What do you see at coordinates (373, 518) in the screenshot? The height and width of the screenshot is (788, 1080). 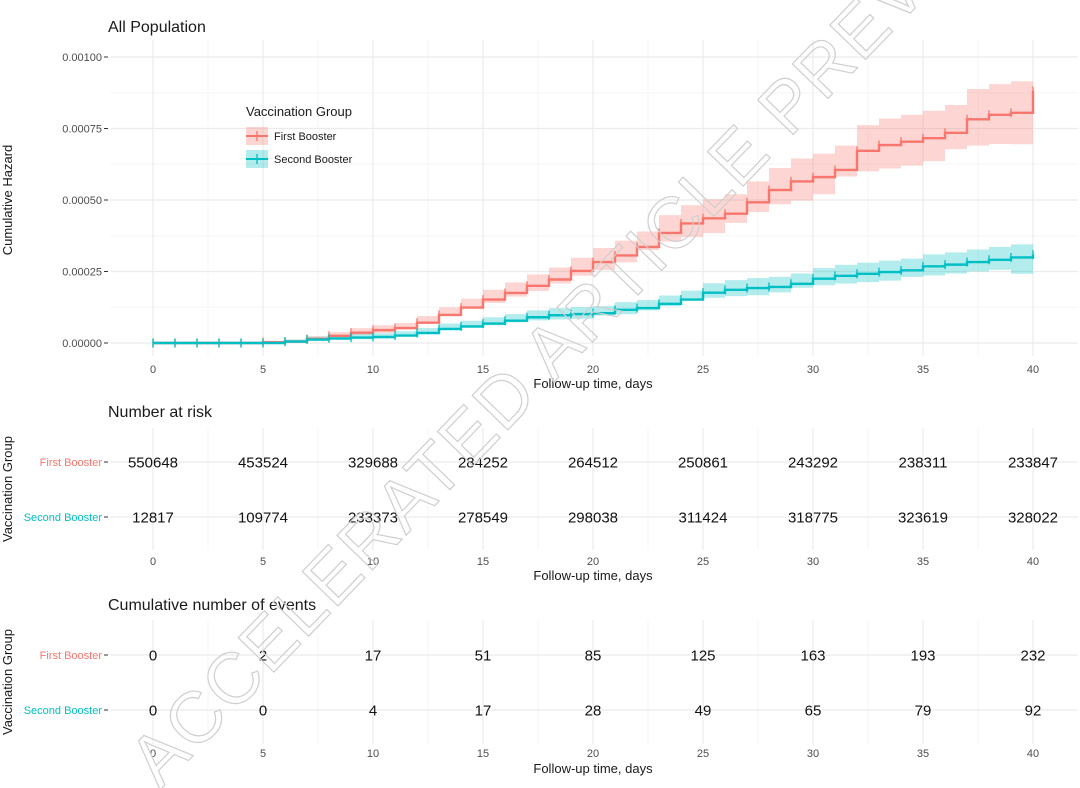 I see `table-cell: 233373` at bounding box center [373, 518].